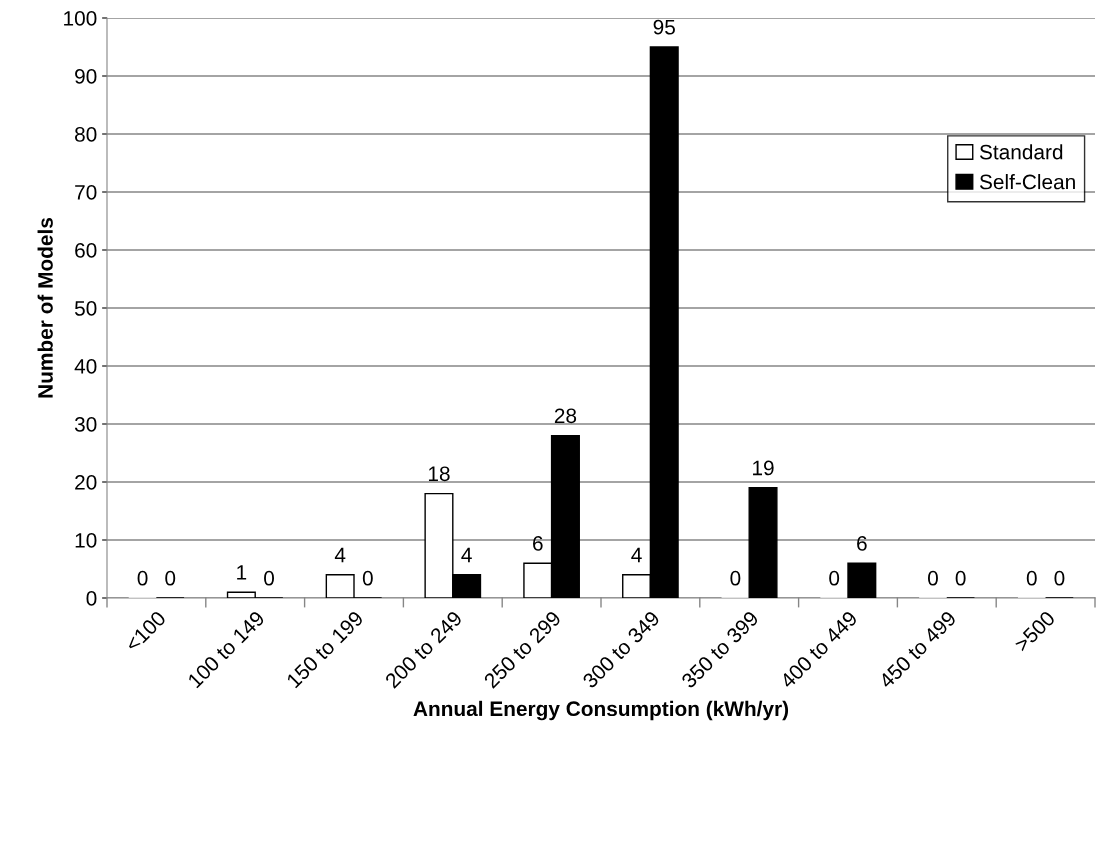  What do you see at coordinates (226, 649) in the screenshot?
I see `x-tick-label: 100 to 149` at bounding box center [226, 649].